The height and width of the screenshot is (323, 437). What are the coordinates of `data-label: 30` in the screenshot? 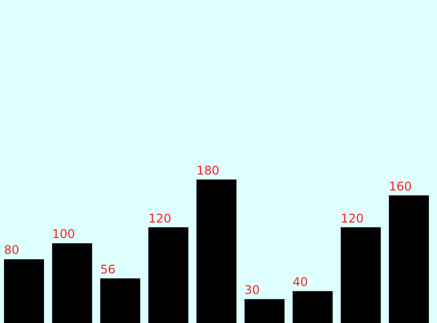 It's located at (252, 290).